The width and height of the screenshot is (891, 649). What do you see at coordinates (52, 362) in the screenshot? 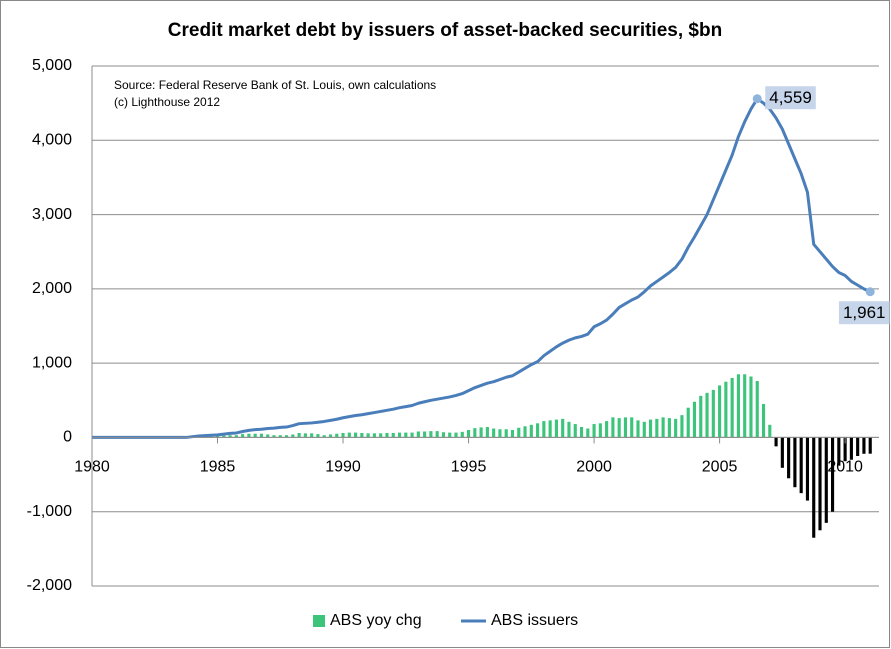
I see `y-tick-label: 1,000` at bounding box center [52, 362].